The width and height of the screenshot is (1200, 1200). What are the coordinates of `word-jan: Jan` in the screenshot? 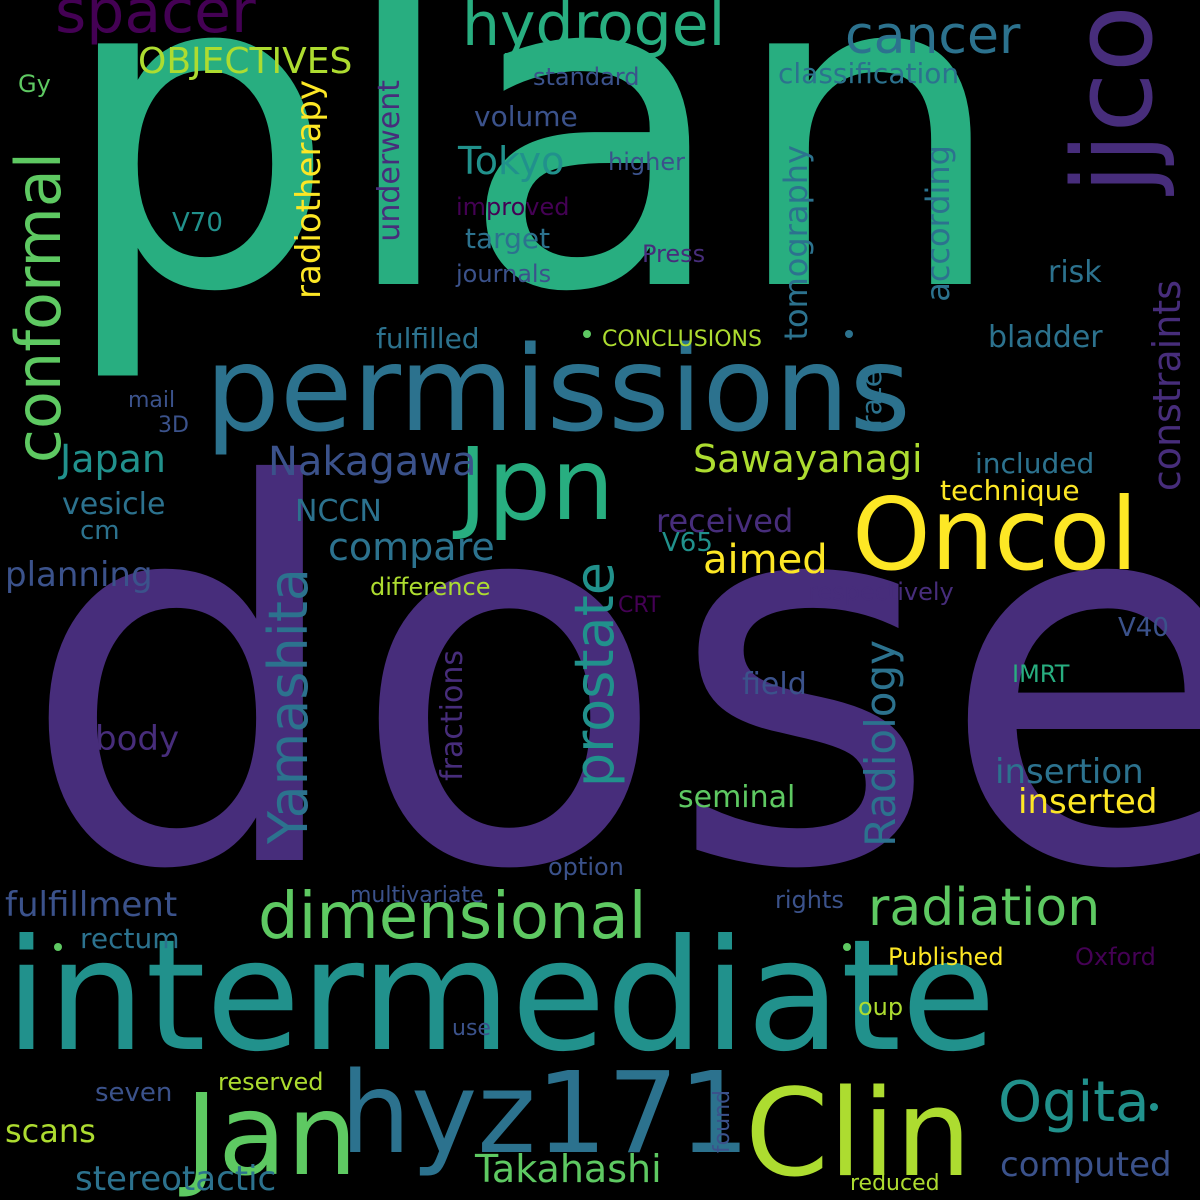 It's located at (271, 1135).